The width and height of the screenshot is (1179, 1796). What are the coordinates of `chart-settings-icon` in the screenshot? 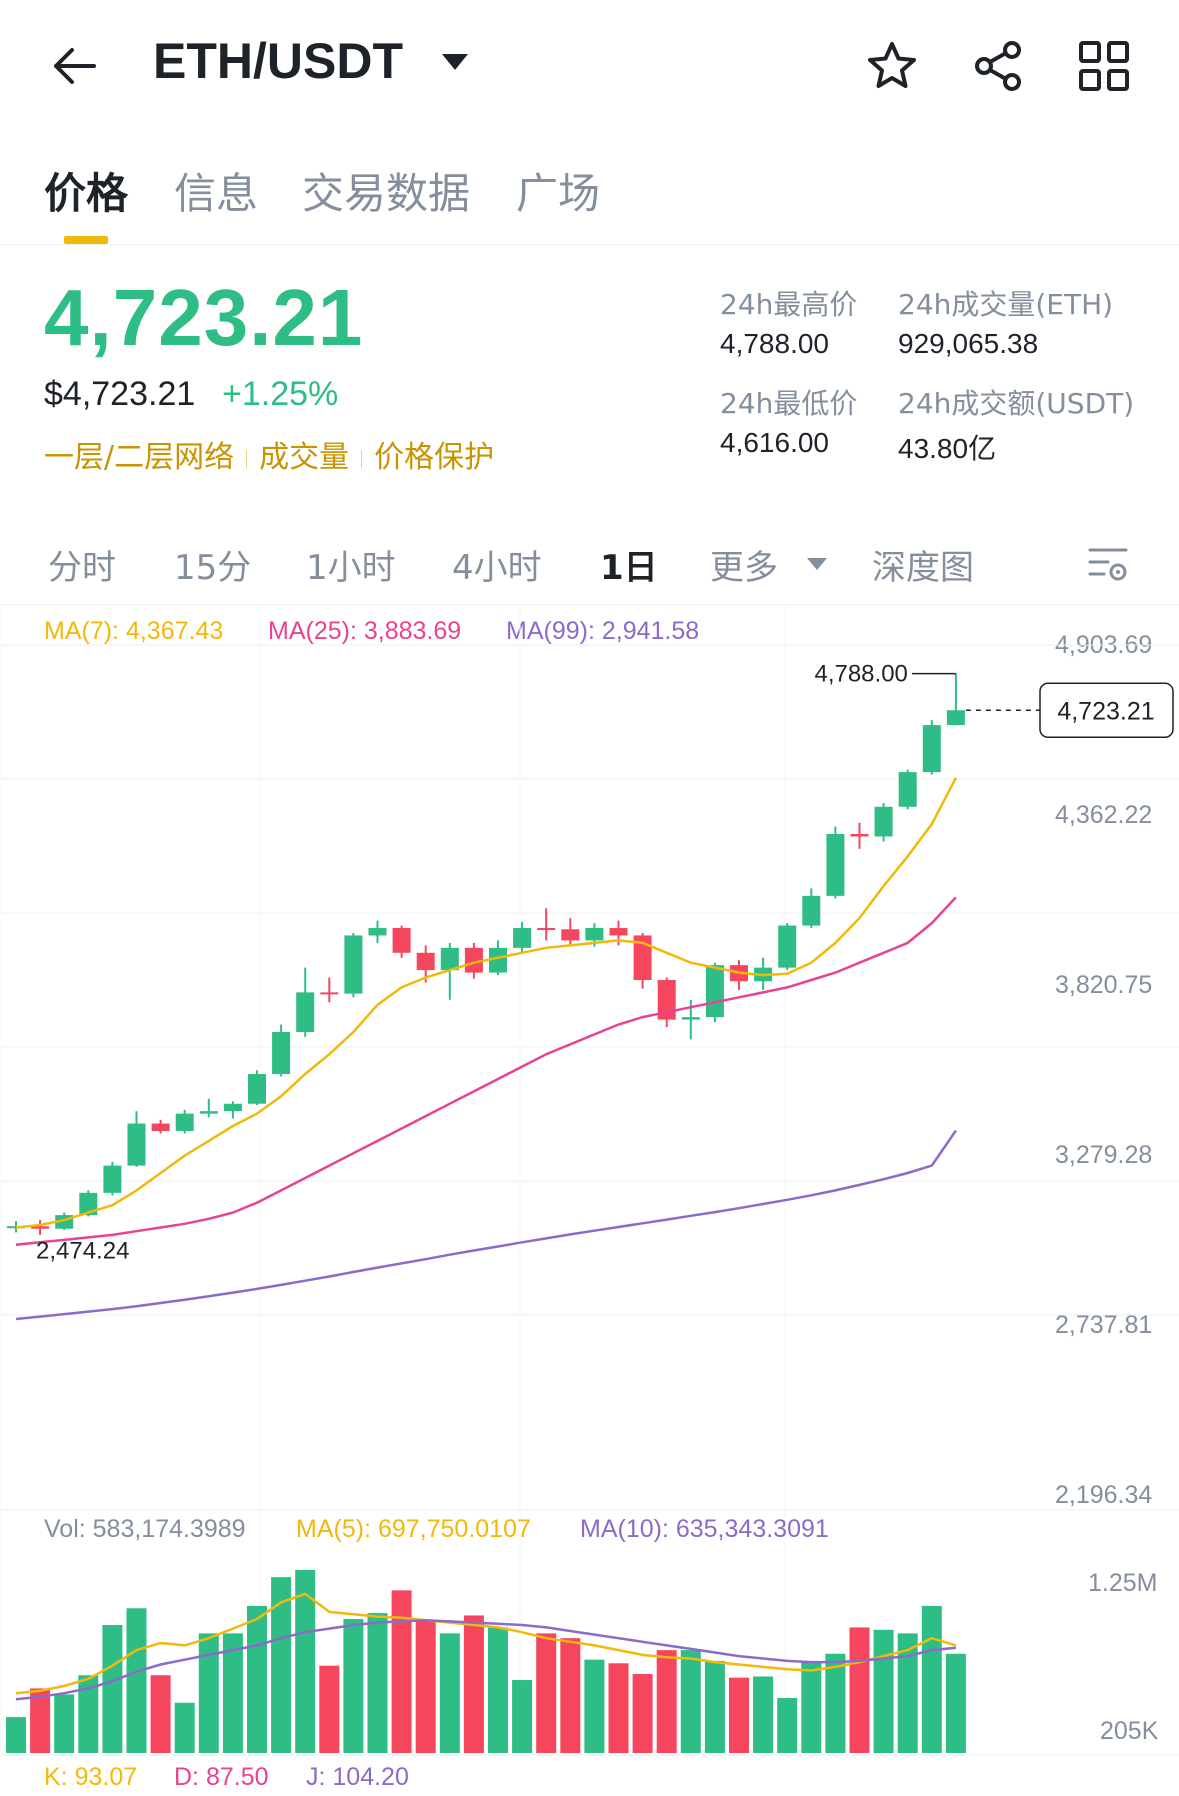 It's located at (1108, 564).